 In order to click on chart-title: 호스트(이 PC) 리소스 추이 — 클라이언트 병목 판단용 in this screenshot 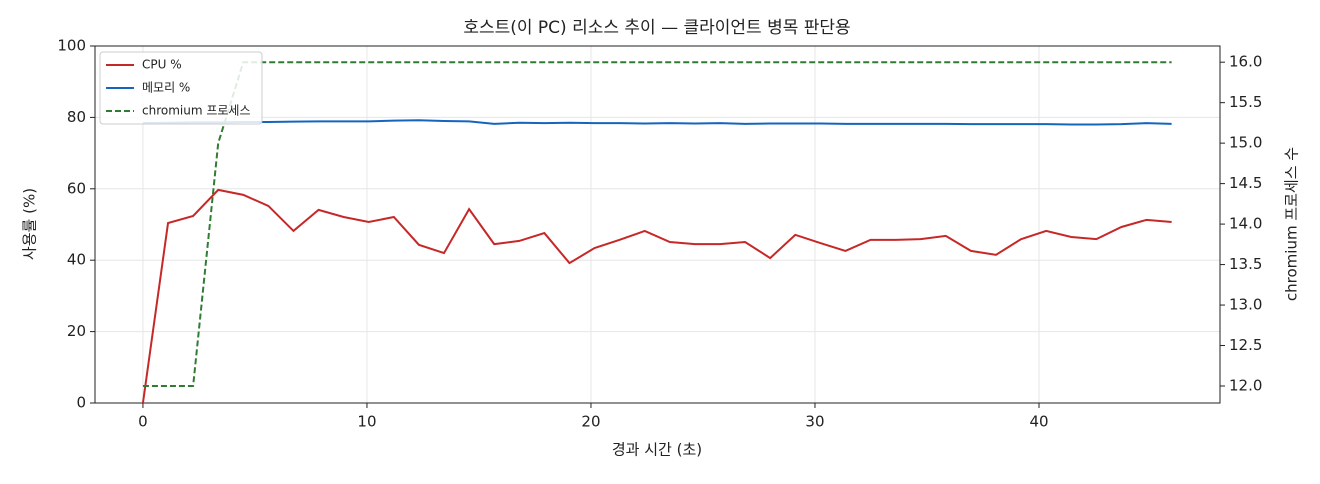, I will do `click(656, 28)`.